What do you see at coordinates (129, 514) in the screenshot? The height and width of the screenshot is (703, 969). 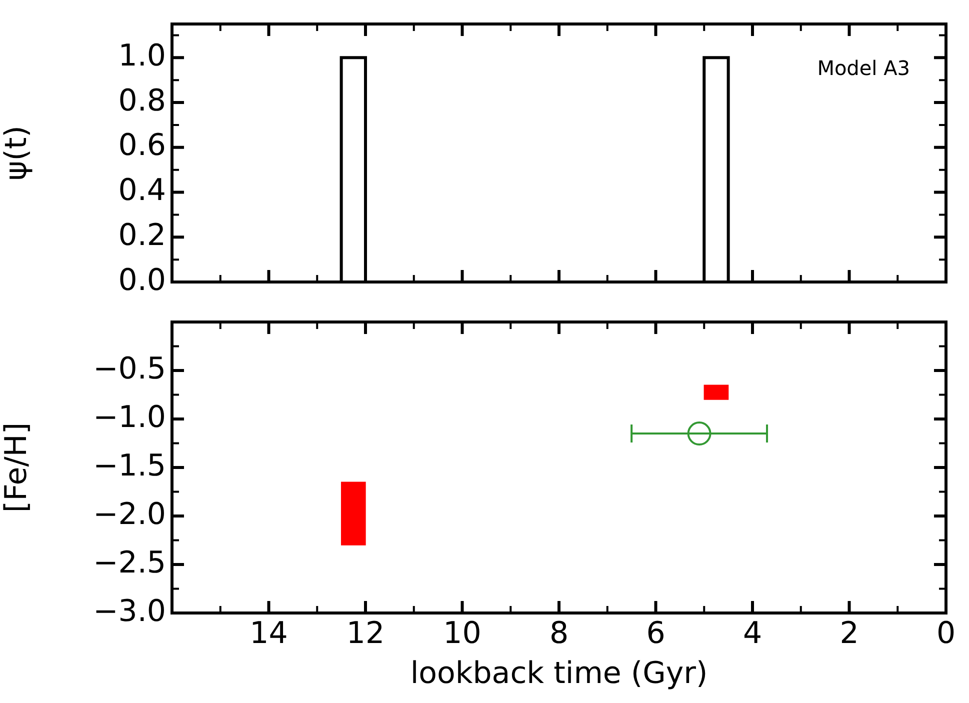 I see `y-tick-label: −2.0` at bounding box center [129, 514].